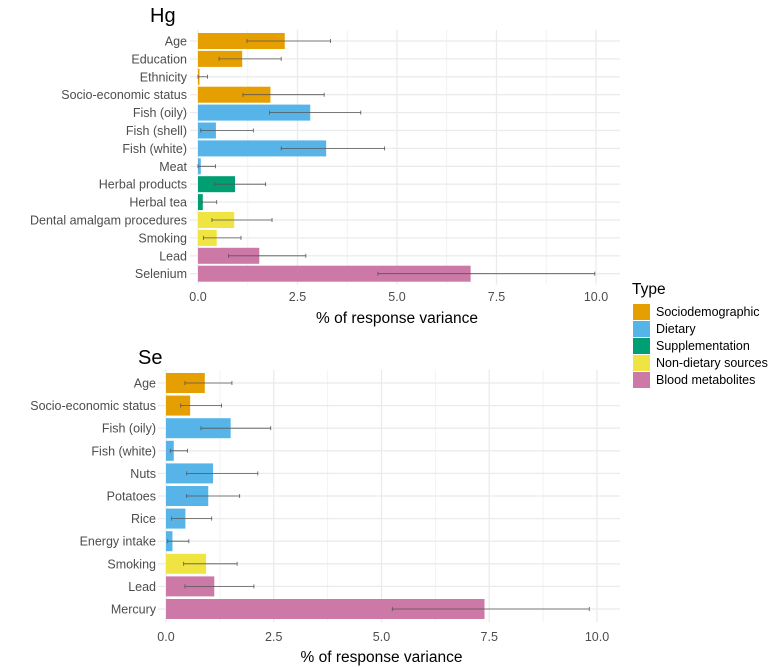 Image resolution: width=778 pixels, height=667 pixels. Describe the element at coordinates (131, 497) in the screenshot. I see `y-tick-label: Potatoes` at that location.